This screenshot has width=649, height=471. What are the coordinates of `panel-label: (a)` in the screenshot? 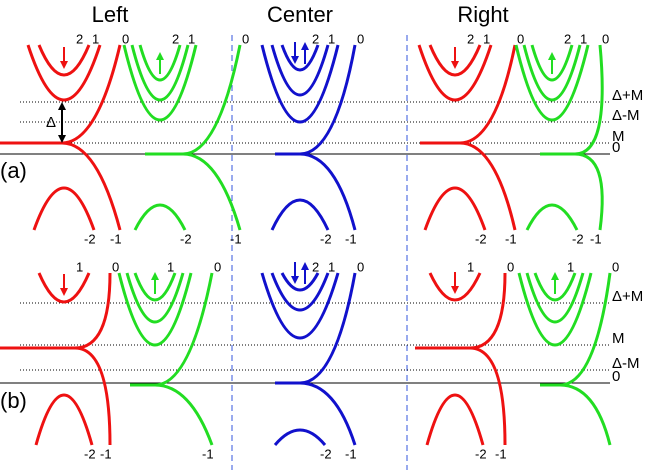 It's located at (13, 170).